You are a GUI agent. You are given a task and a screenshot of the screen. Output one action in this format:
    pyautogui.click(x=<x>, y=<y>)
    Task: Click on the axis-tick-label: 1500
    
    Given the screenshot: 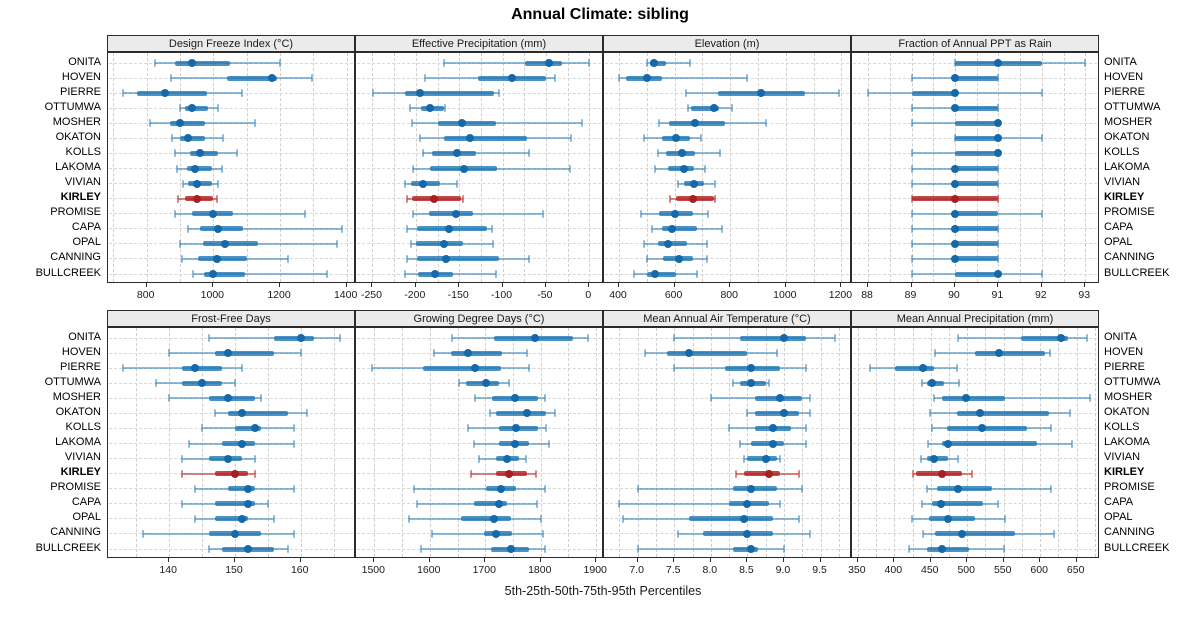 What is the action you would take?
    pyautogui.click(x=373, y=570)
    